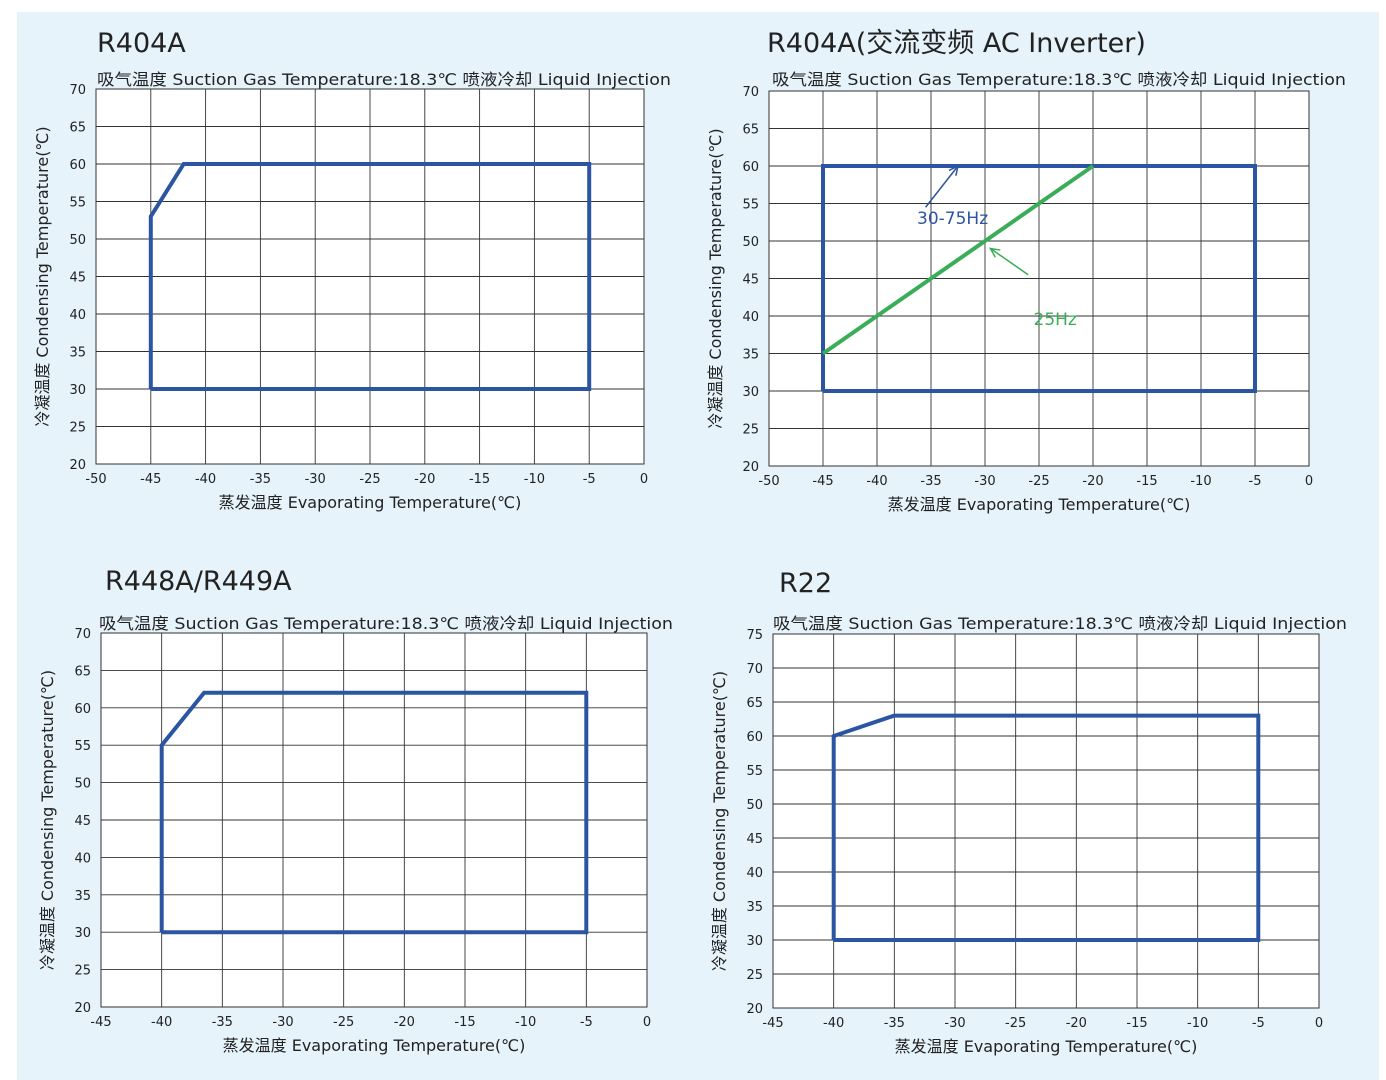  I want to click on chart-title: R448A/R449A, so click(198, 581).